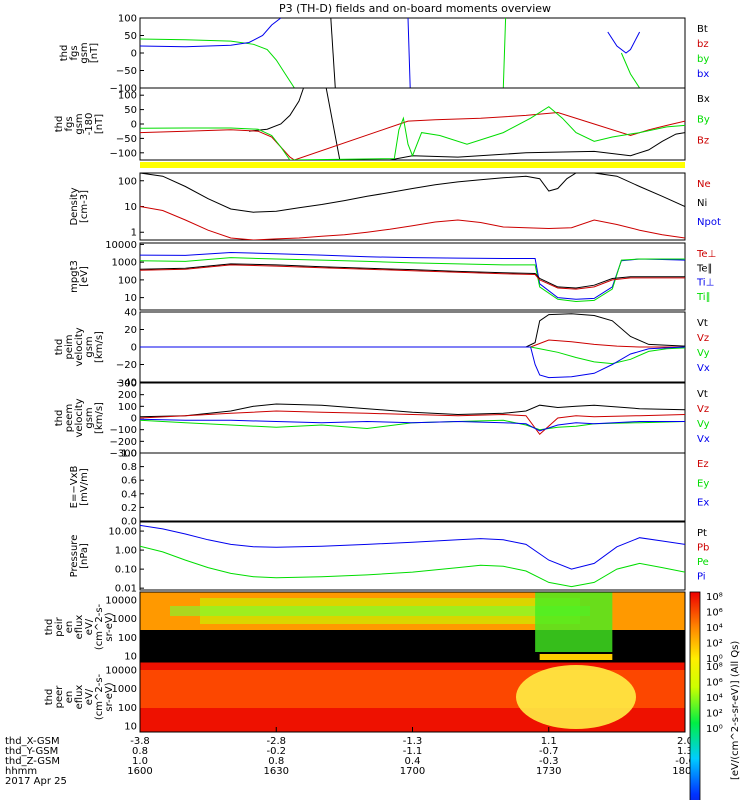  I want to click on series-Bz, so click(412, 135).